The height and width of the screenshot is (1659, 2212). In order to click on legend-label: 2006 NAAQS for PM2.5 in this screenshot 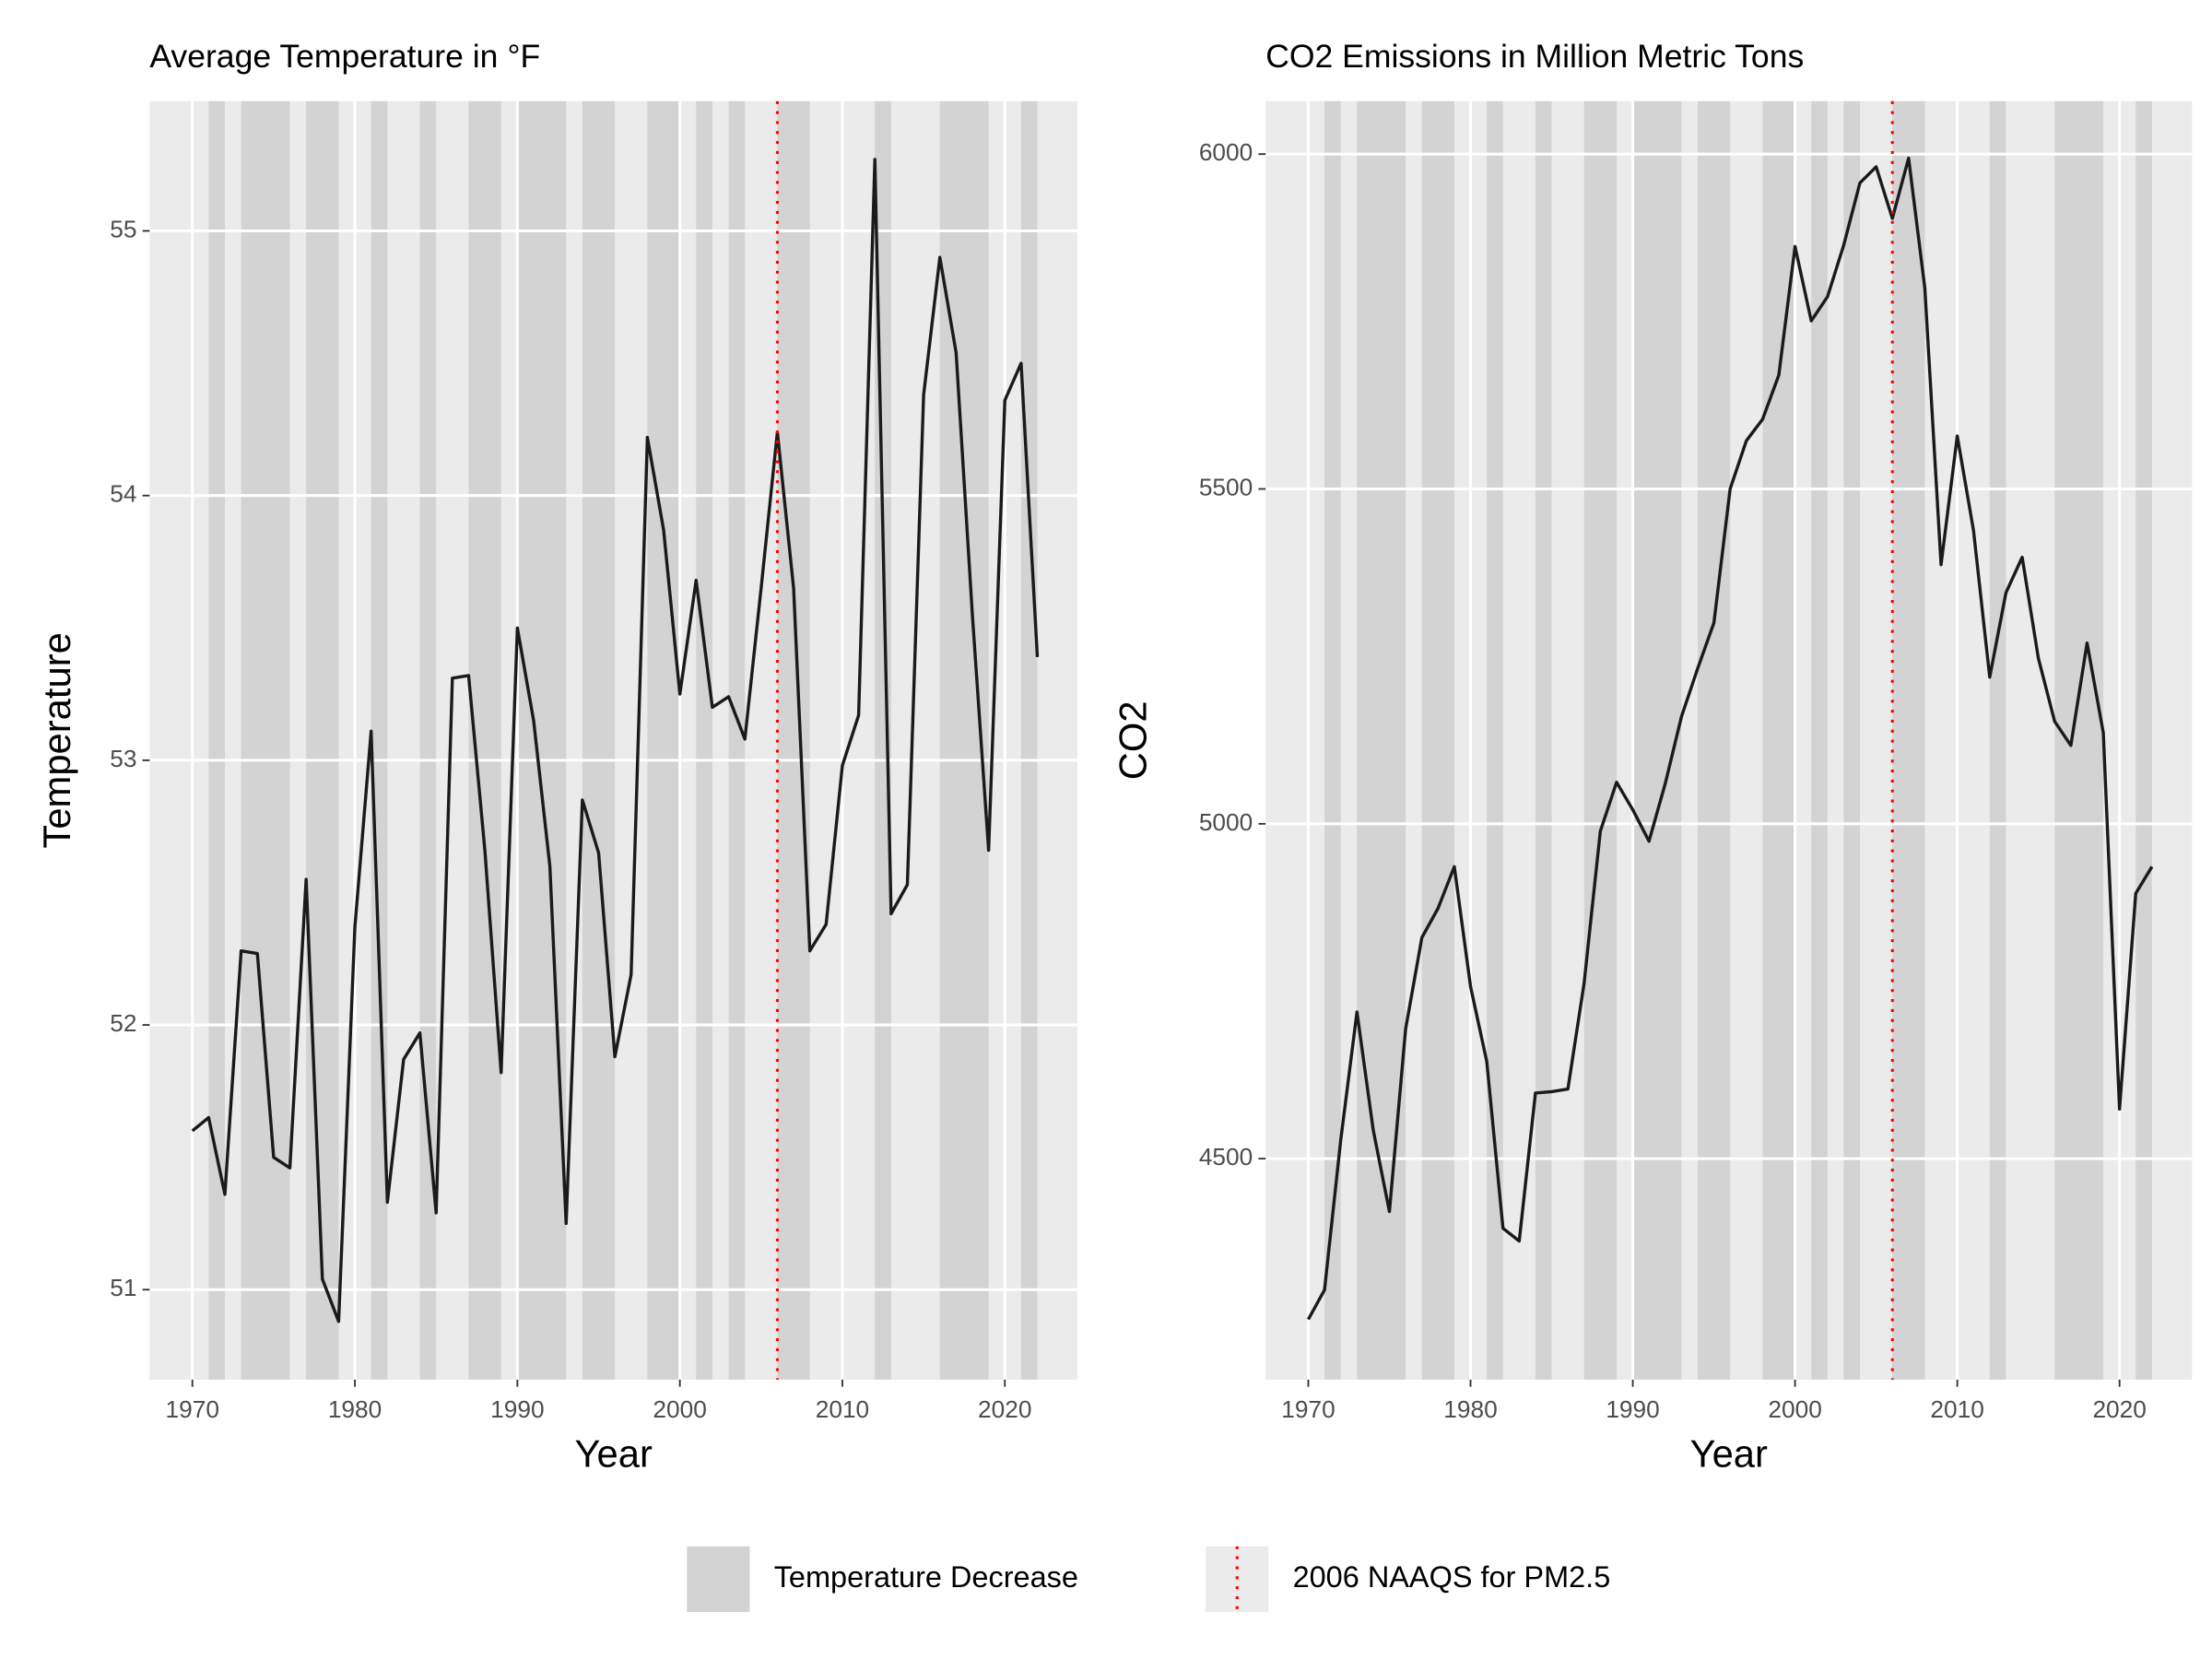, I will do `click(1452, 1577)`.